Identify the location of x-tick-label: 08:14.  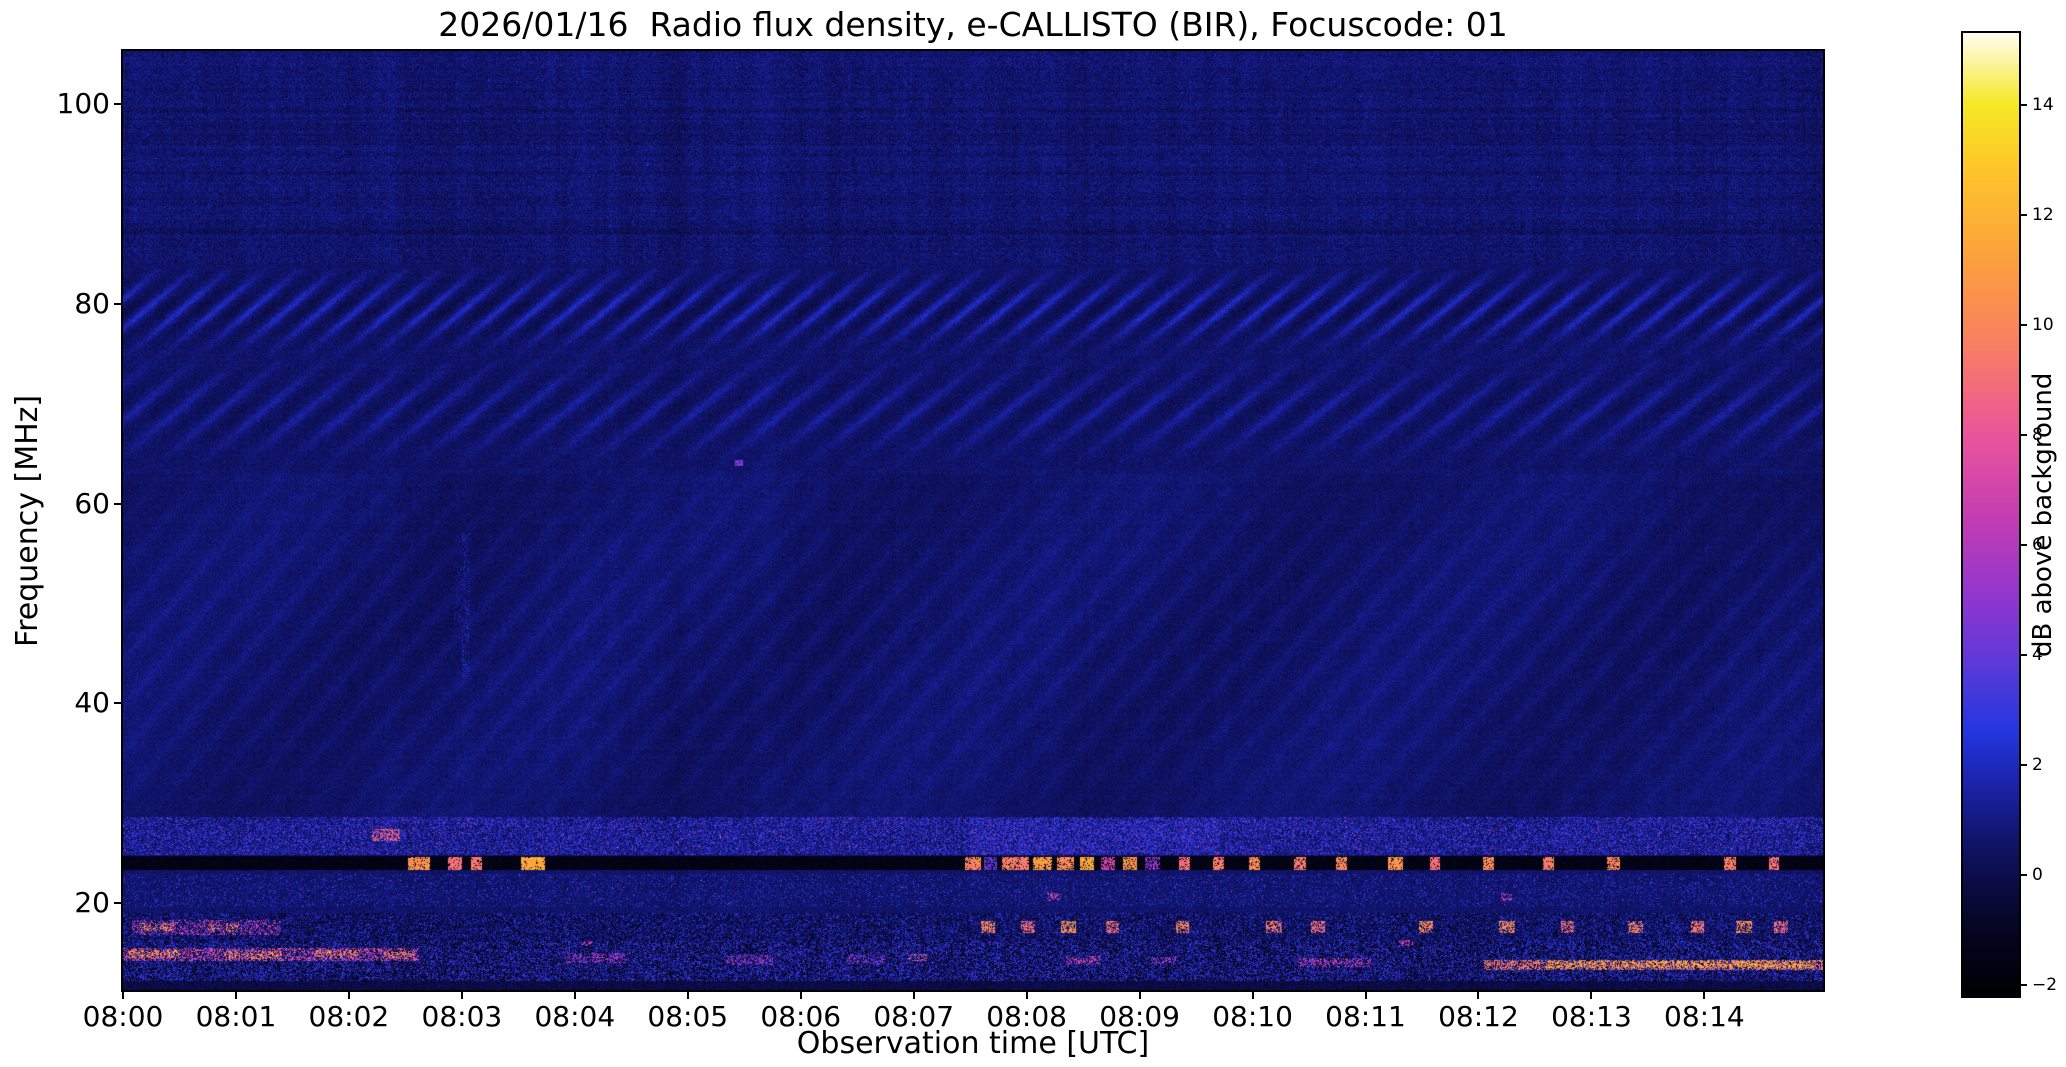
(1704, 1016).